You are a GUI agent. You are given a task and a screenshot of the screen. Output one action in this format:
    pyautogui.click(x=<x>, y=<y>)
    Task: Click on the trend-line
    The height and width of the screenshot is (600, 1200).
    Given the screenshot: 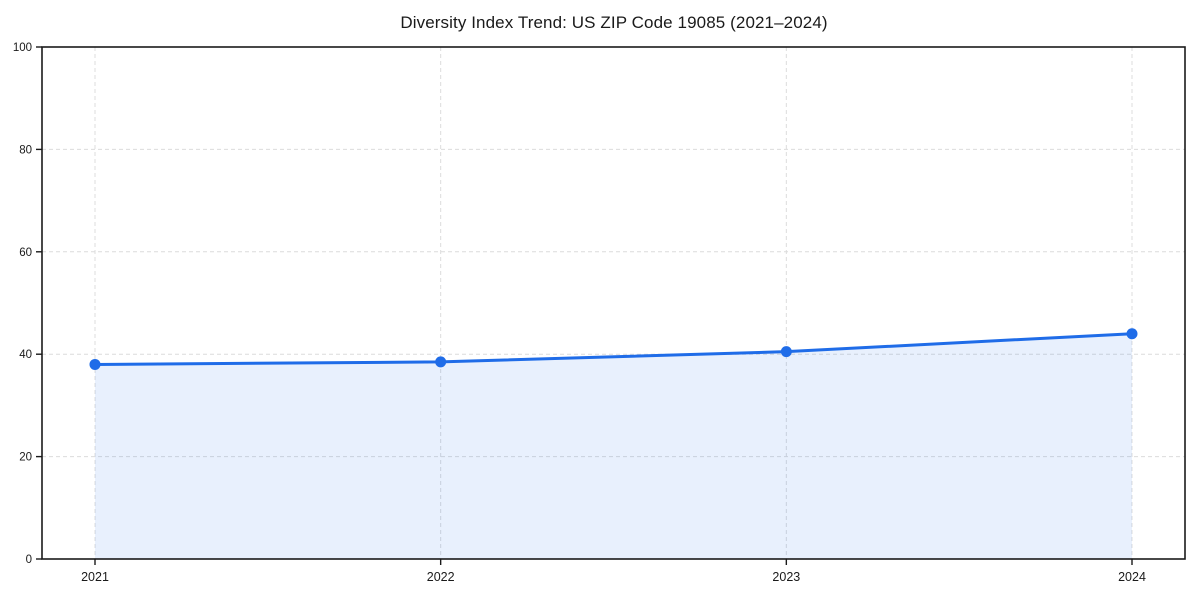 What is the action you would take?
    pyautogui.click(x=613, y=349)
    